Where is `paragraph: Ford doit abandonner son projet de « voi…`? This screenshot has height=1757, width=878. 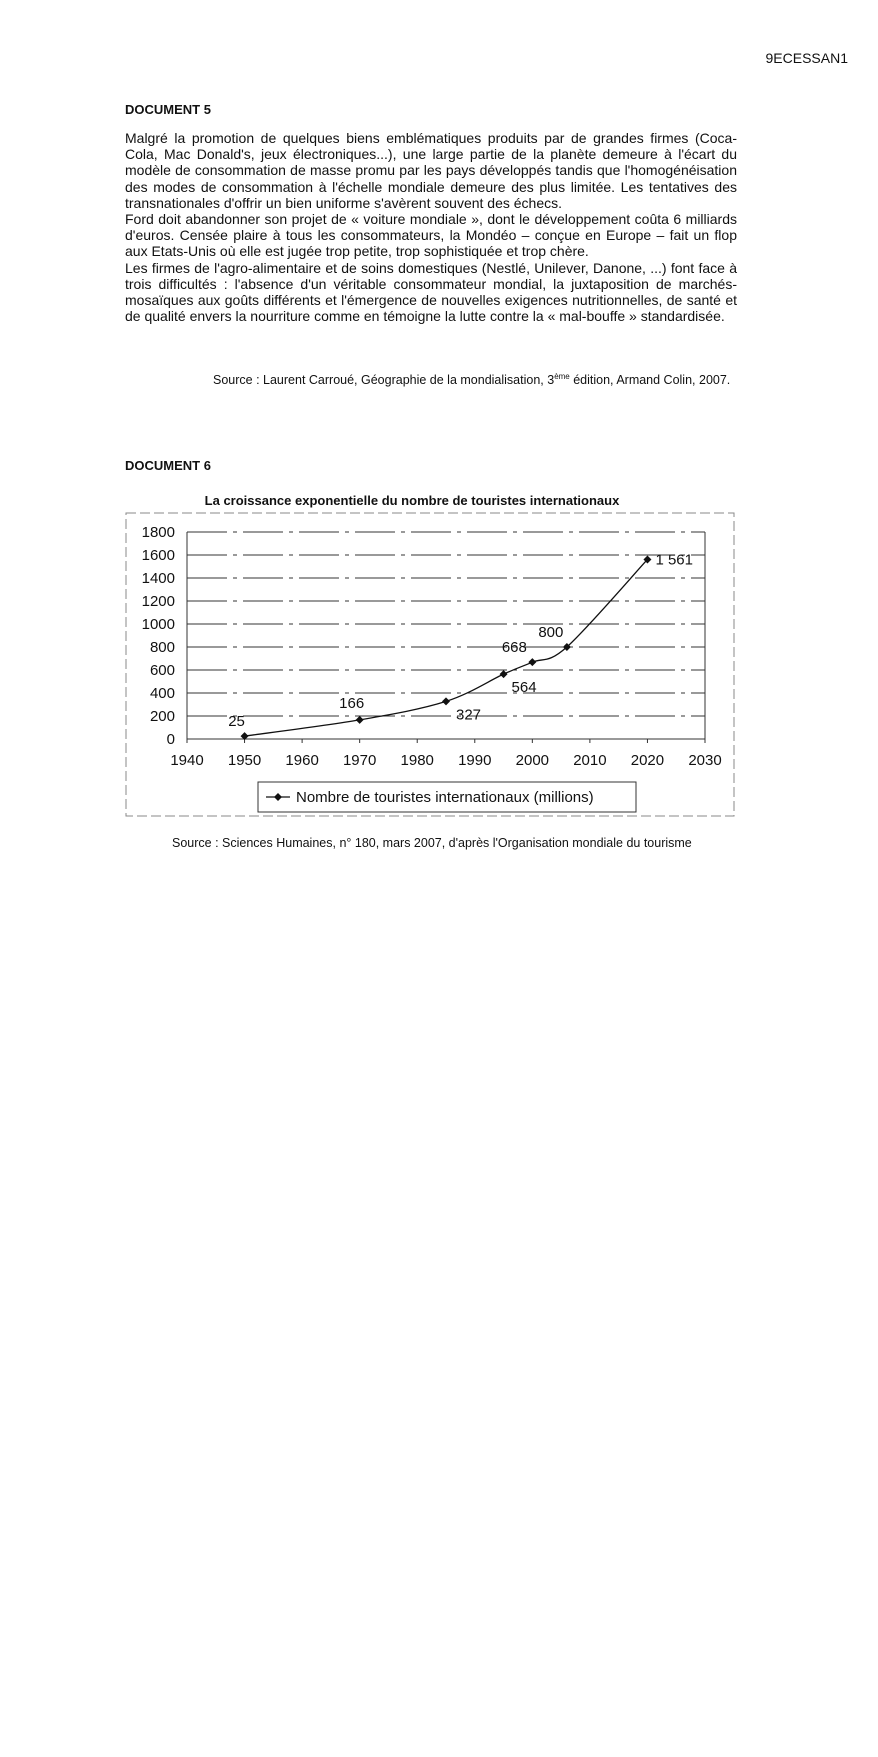
paragraph: Ford doit abandonner son projet de « voi… is located at coordinates (431, 235).